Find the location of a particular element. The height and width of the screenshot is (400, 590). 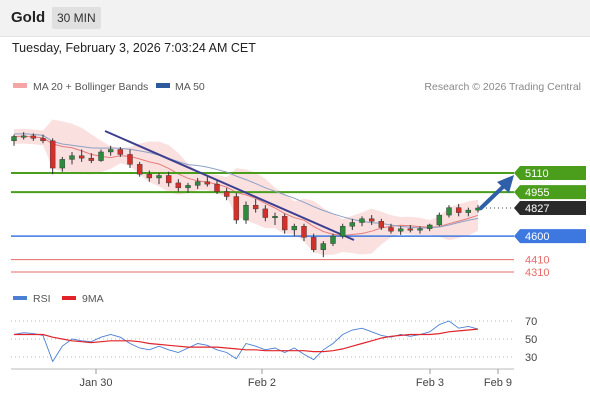

x-tick-label: Jan 30 is located at coordinates (95, 383).